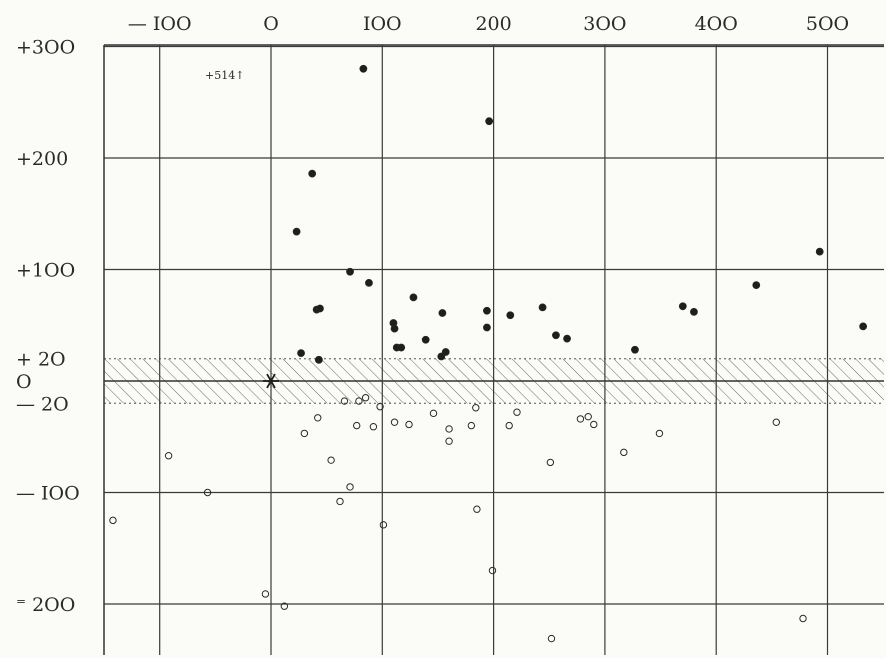 This screenshot has width=886, height=658. What do you see at coordinates (45, 271) in the screenshot?
I see `y-tick-label: +1OO` at bounding box center [45, 271].